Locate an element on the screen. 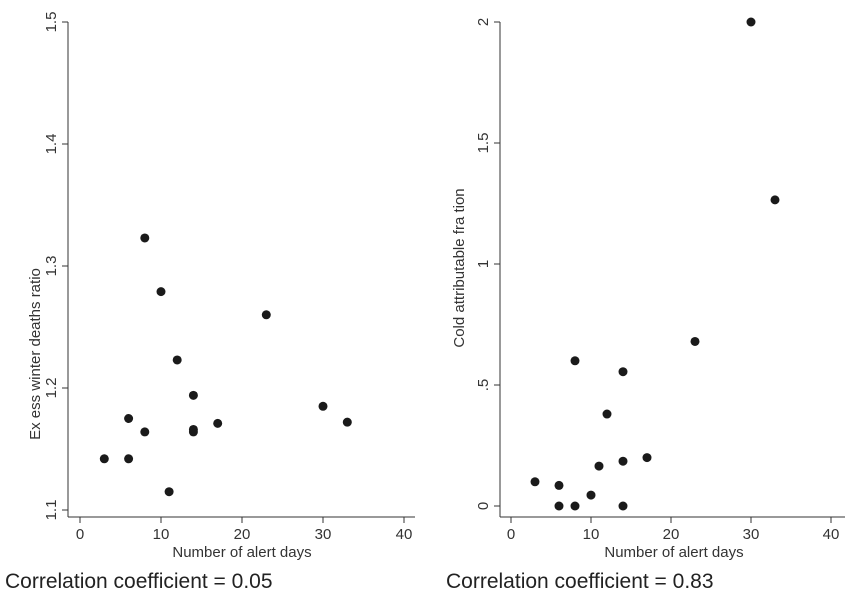  left-points is located at coordinates (225, 365).